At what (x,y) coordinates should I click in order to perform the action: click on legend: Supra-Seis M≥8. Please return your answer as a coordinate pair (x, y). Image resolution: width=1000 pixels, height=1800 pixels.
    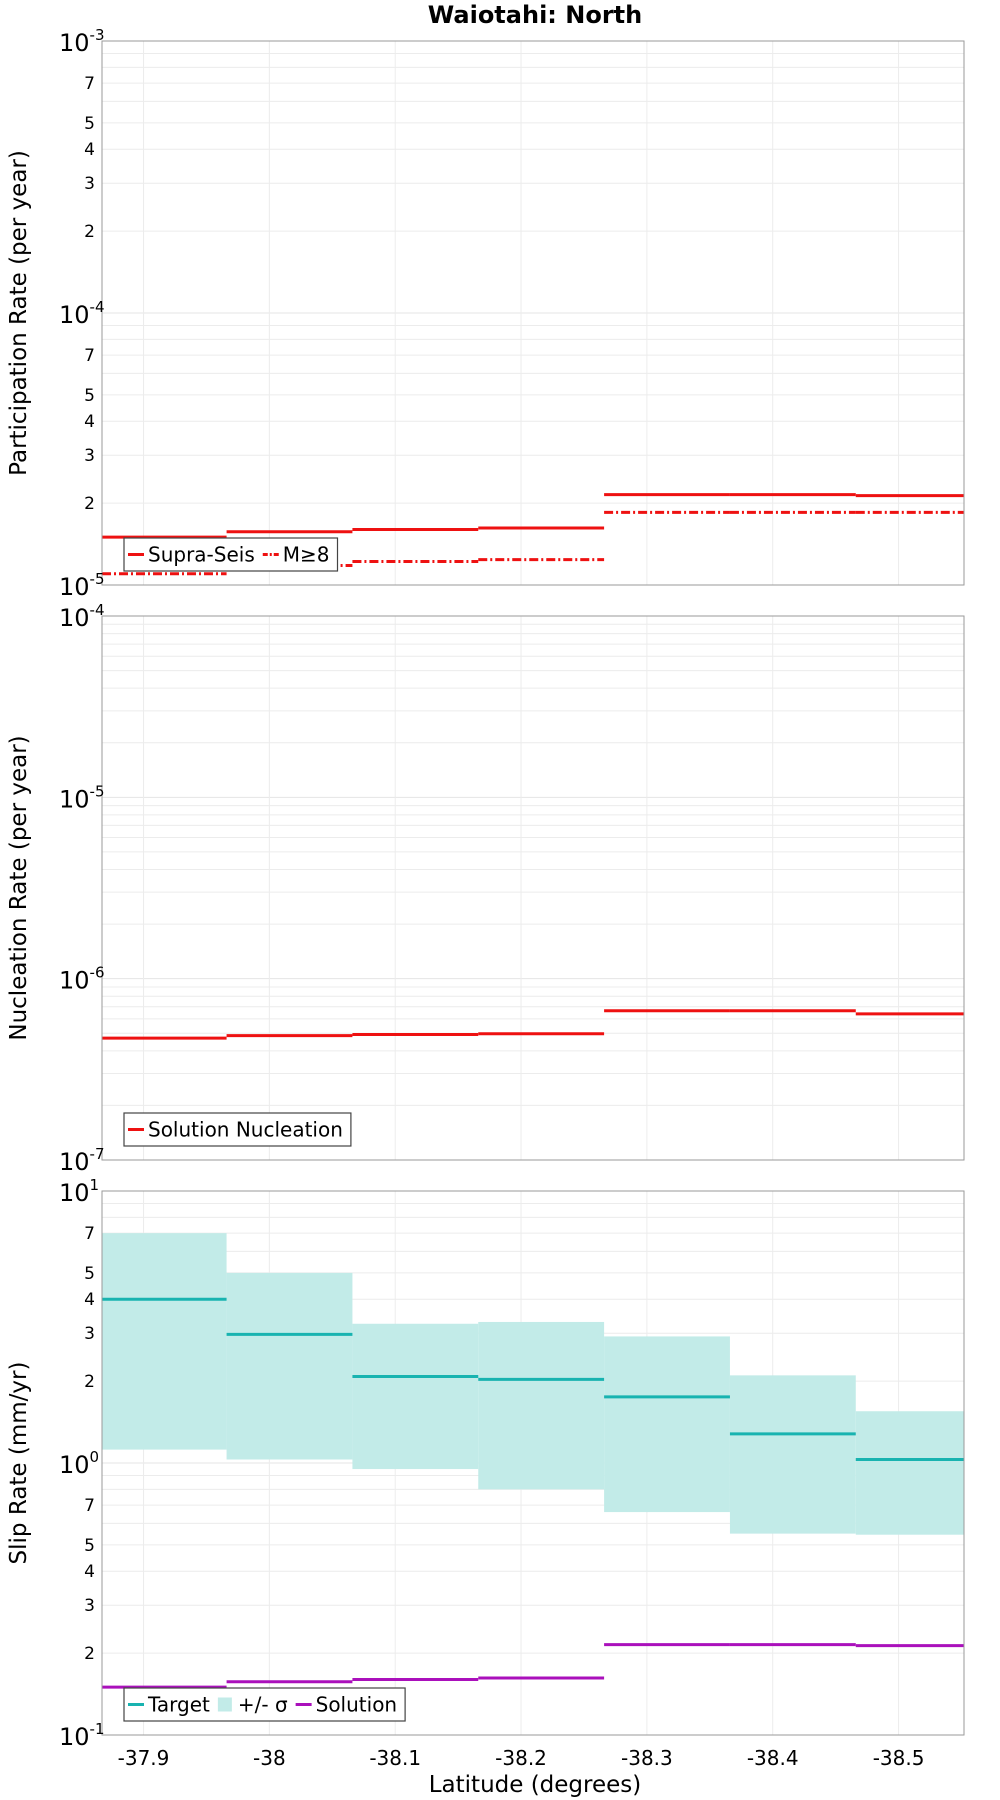
    Looking at the image, I should click on (231, 554).